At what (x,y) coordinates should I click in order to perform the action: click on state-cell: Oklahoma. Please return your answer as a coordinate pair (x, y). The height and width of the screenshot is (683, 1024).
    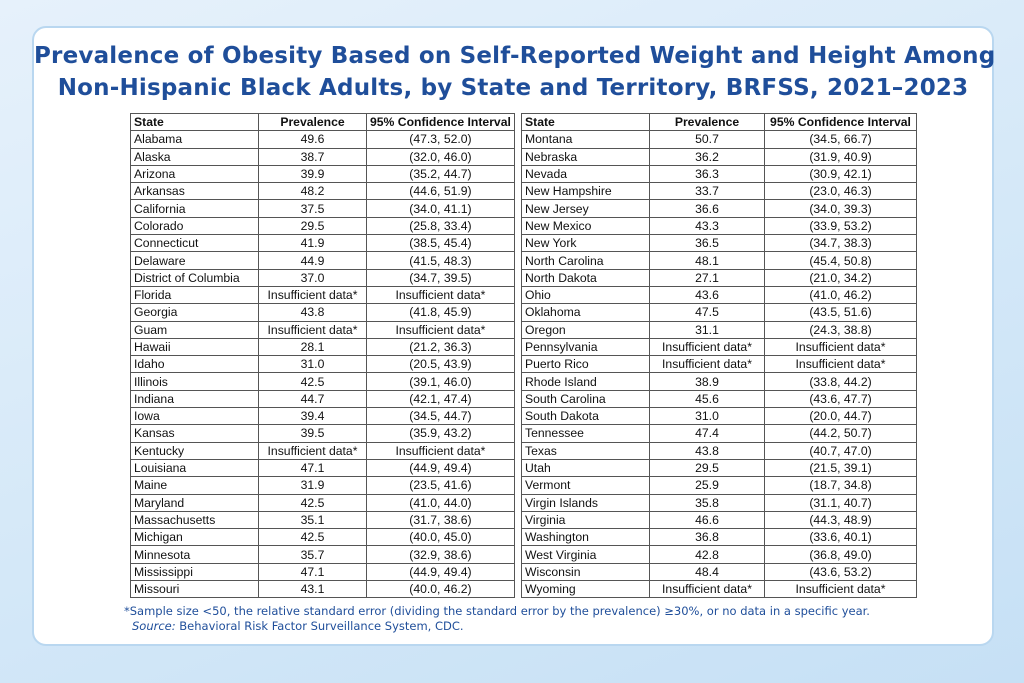
    Looking at the image, I should click on (585, 312).